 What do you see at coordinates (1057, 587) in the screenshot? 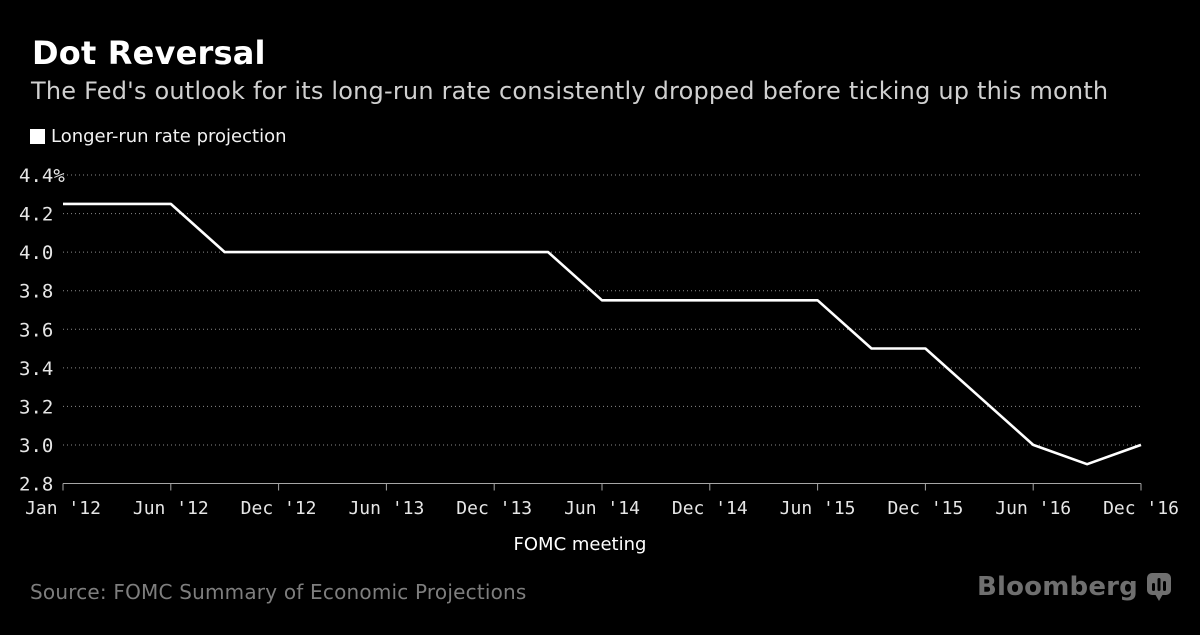
I see `bloomberg-wordmark: Bloomberg` at bounding box center [1057, 587].